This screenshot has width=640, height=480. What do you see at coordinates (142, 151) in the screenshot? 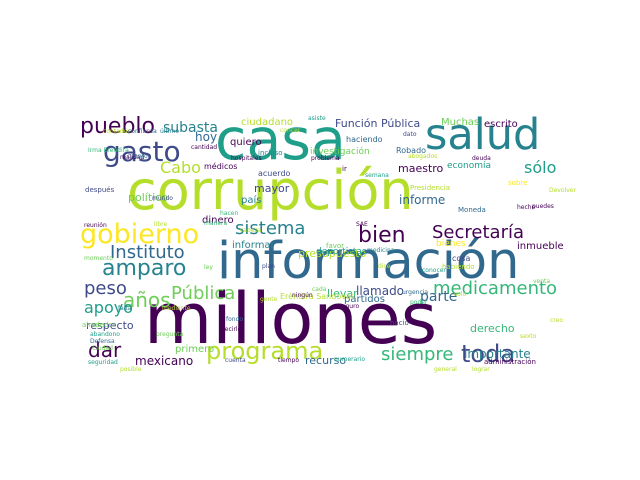
I see `word-gasto: gasto` at bounding box center [142, 151].